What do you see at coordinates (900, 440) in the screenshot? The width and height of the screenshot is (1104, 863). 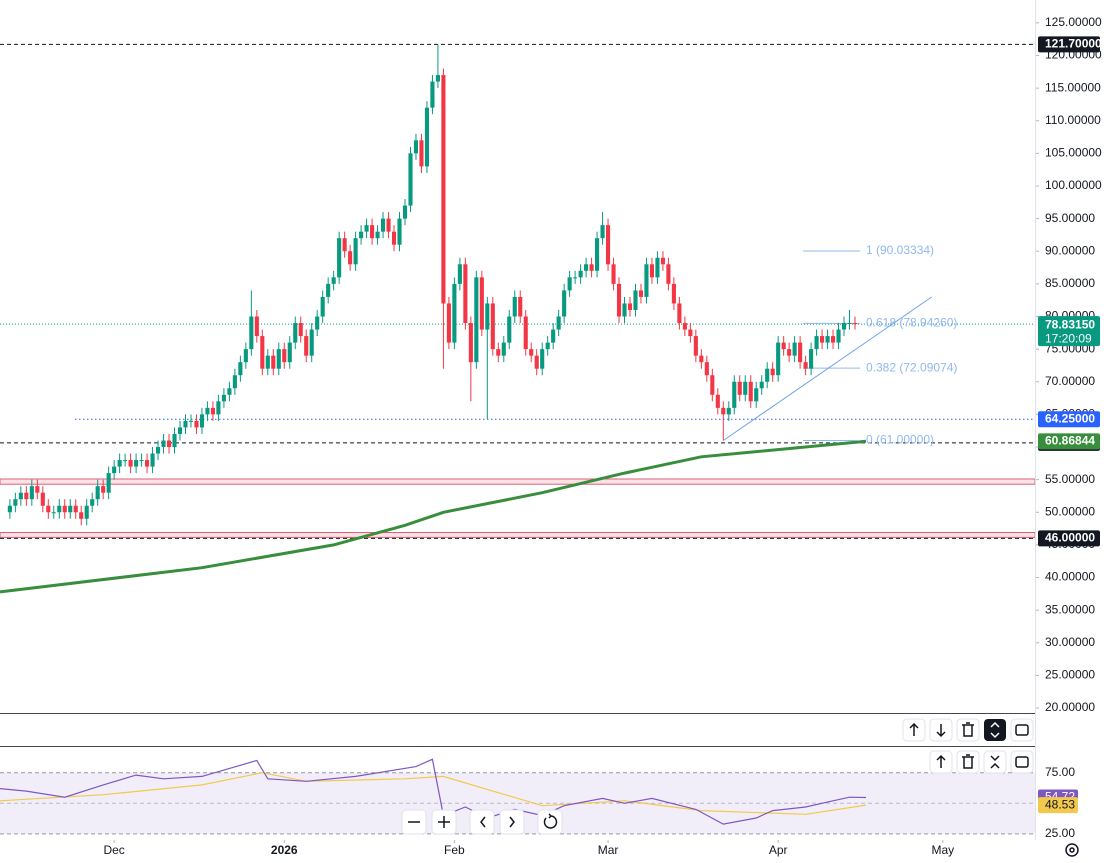 I see `fib-label: 0 (61.00000)` at bounding box center [900, 440].